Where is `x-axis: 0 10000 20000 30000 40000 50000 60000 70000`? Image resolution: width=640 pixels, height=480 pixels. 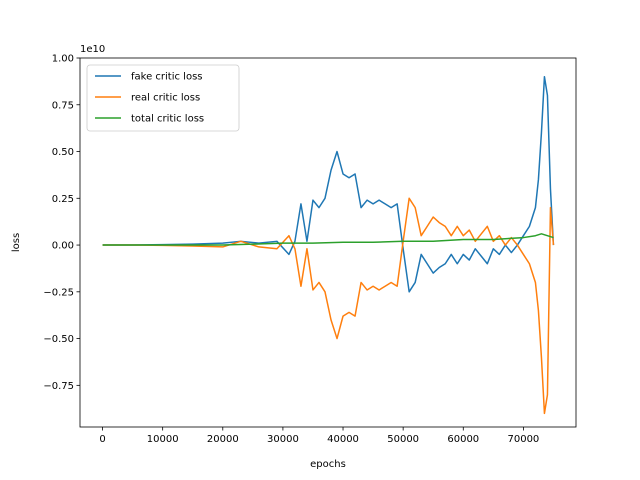
x-axis: 0 10000 20000 30000 40000 50000 60000 70000 is located at coordinates (319, 436).